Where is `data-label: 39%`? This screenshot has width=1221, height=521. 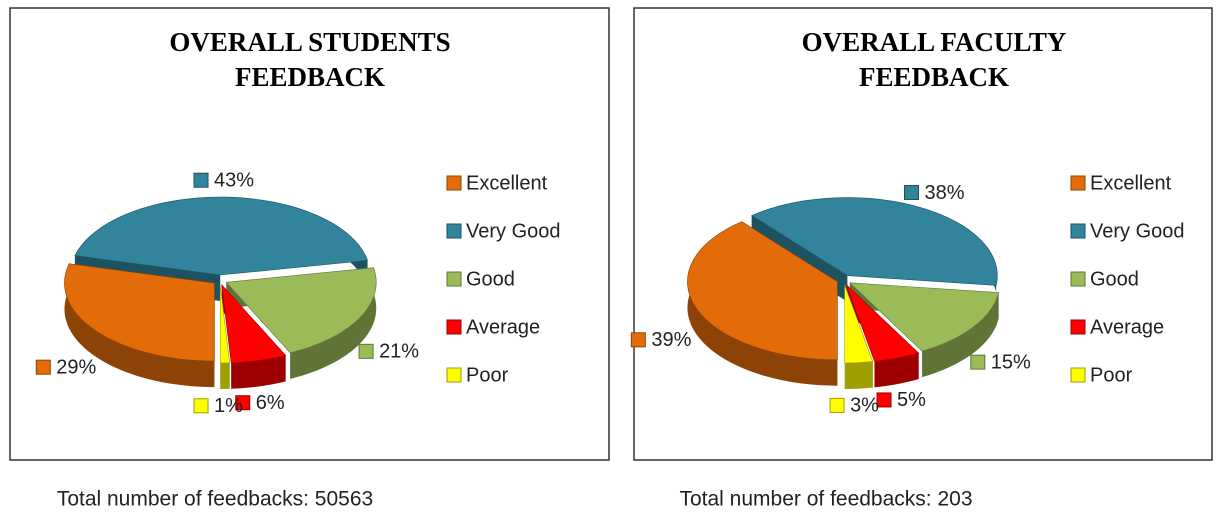
data-label: 39% is located at coordinates (671, 340).